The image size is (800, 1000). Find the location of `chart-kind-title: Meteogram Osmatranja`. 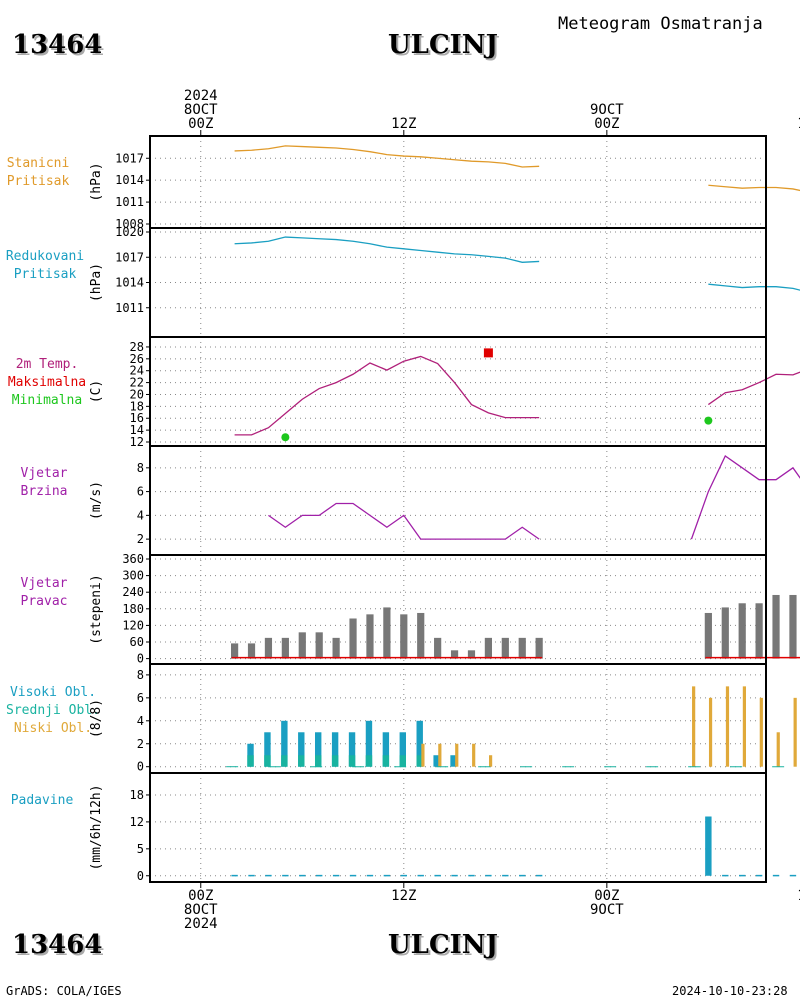

chart-kind-title: Meteogram Osmatranja is located at coordinates (660, 24).